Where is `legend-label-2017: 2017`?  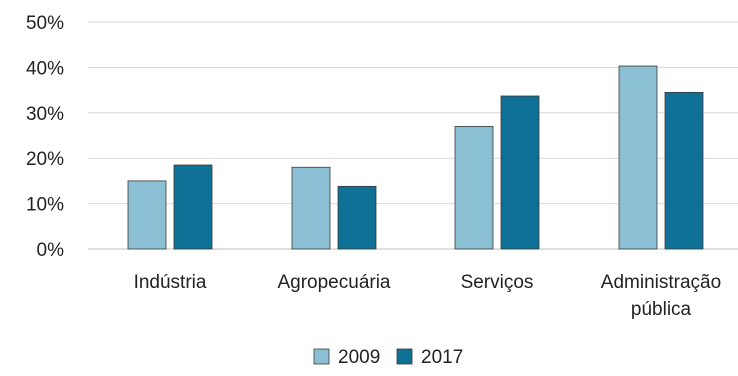 legend-label-2017: 2017 is located at coordinates (442, 357).